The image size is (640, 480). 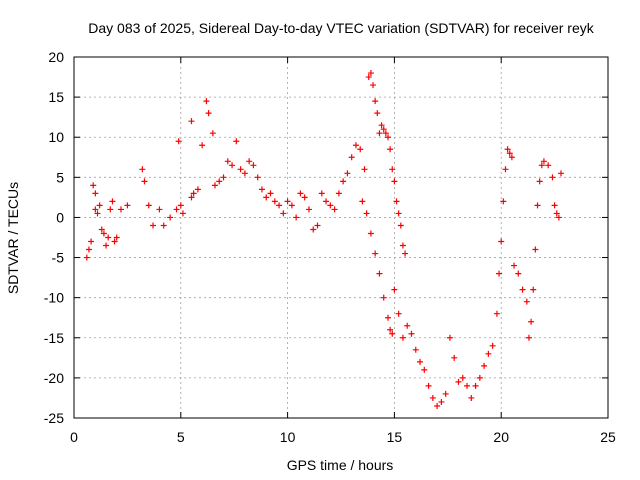 What do you see at coordinates (181, 437) in the screenshot?
I see `x-tick-label: 5` at bounding box center [181, 437].